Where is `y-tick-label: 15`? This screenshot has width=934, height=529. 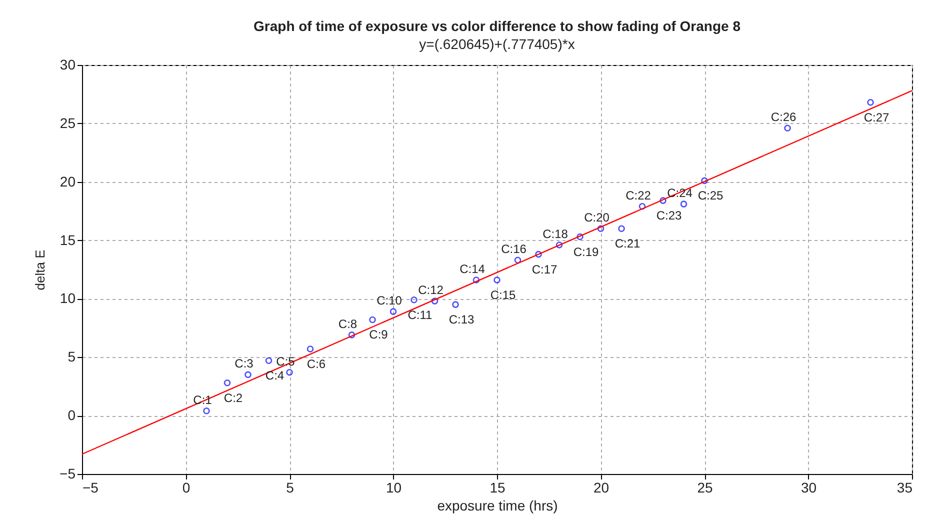
y-tick-label: 15 is located at coordinates (68, 240).